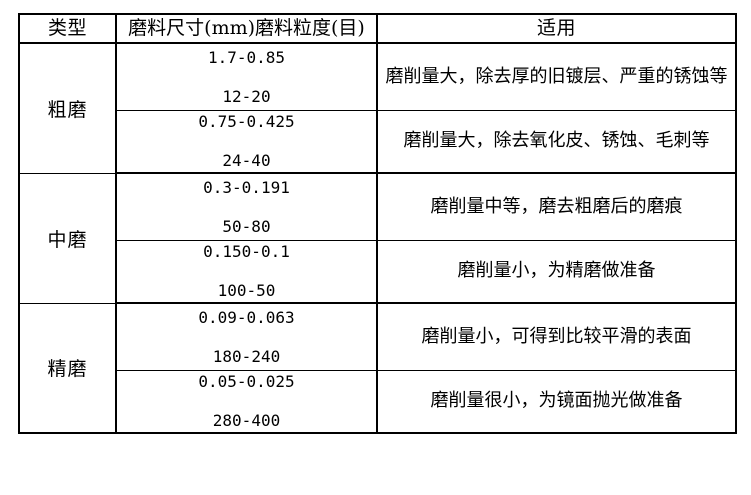 The image size is (751, 495). What do you see at coordinates (246, 356) in the screenshot?
I see `size-mesh-value: 180-240` at bounding box center [246, 356].